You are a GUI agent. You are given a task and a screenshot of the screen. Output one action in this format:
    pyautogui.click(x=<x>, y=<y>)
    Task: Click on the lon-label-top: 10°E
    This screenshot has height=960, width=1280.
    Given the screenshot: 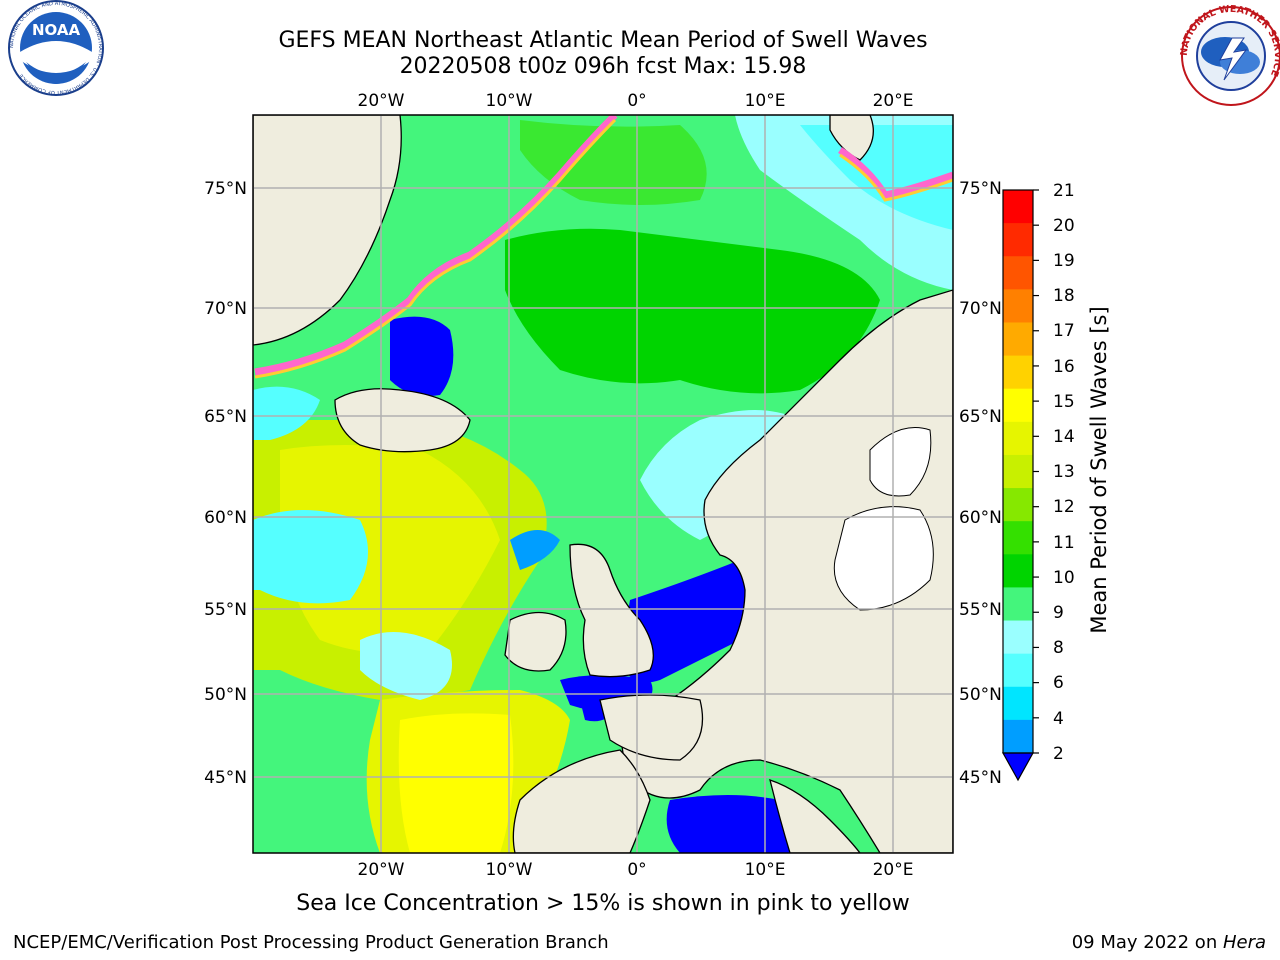 What is the action you would take?
    pyautogui.click(x=765, y=101)
    